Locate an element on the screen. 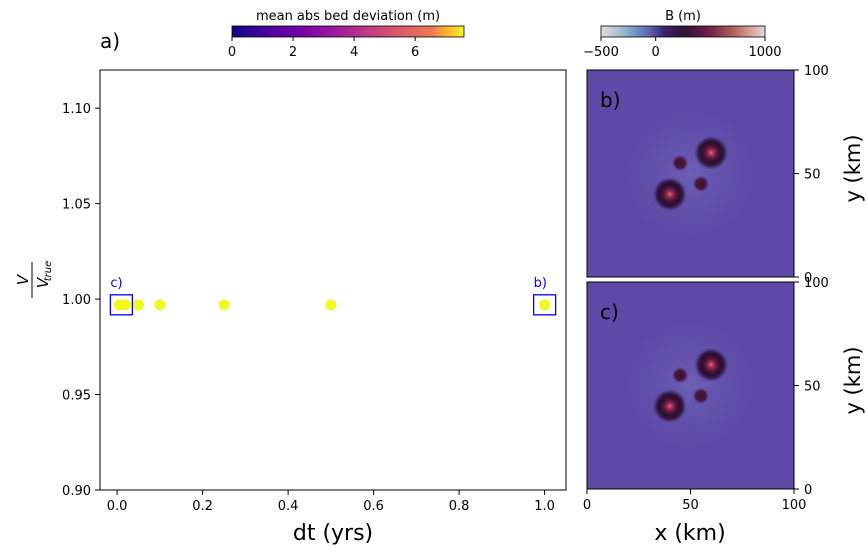 The width and height of the screenshot is (866, 552). y-axis-label-subscript: true is located at coordinates (48, 271).